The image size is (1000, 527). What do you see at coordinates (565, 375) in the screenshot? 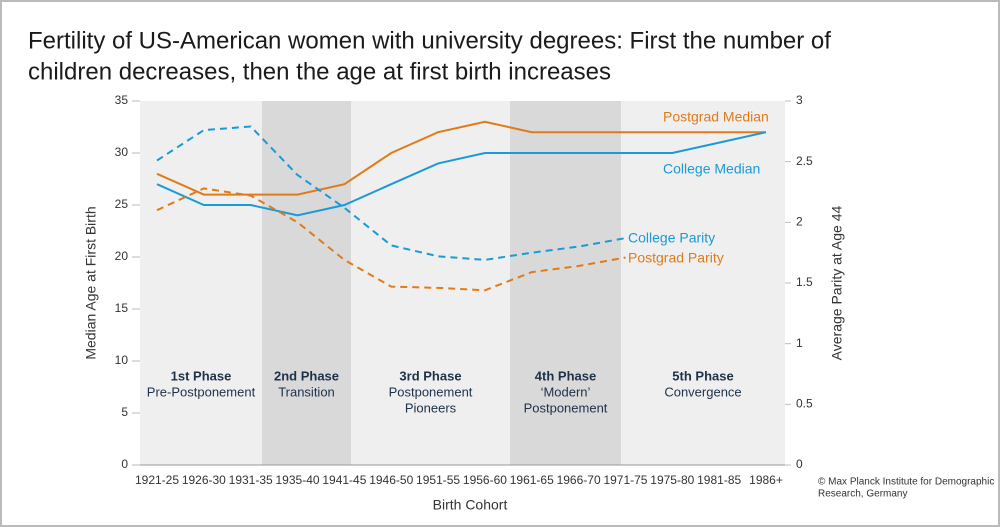
I see `phase-name: 4th Phase` at bounding box center [565, 375].